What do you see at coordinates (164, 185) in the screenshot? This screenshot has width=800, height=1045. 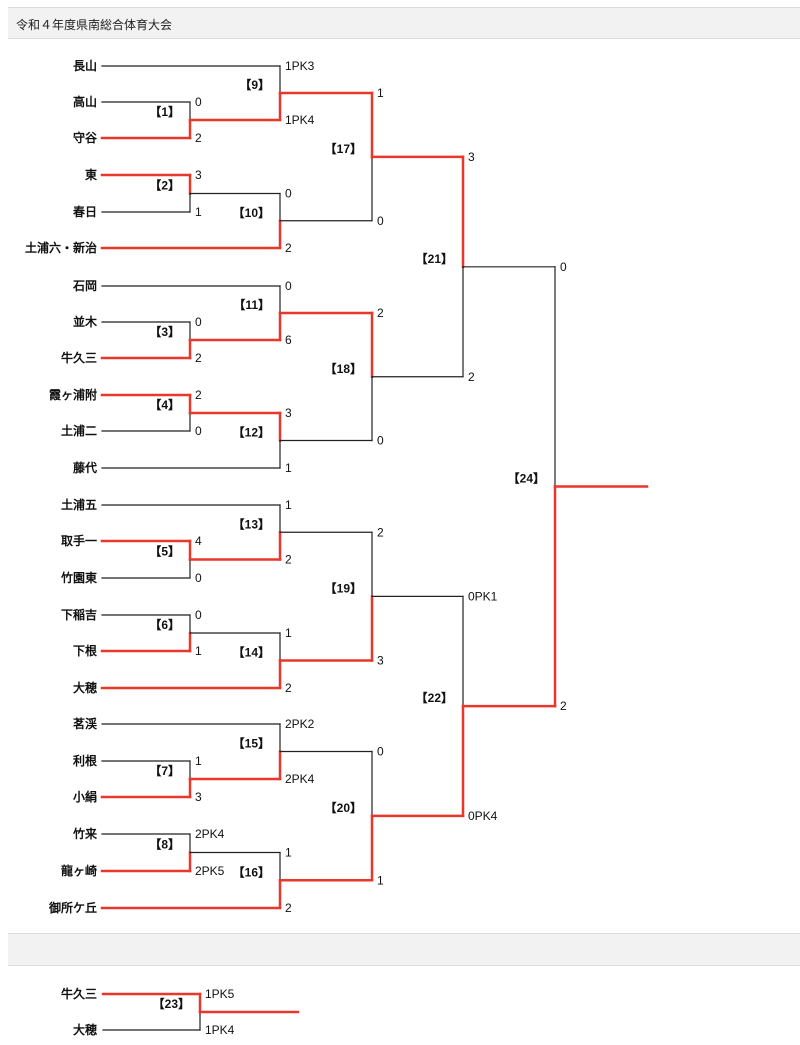 I see `match-number: 【2】` at bounding box center [164, 185].